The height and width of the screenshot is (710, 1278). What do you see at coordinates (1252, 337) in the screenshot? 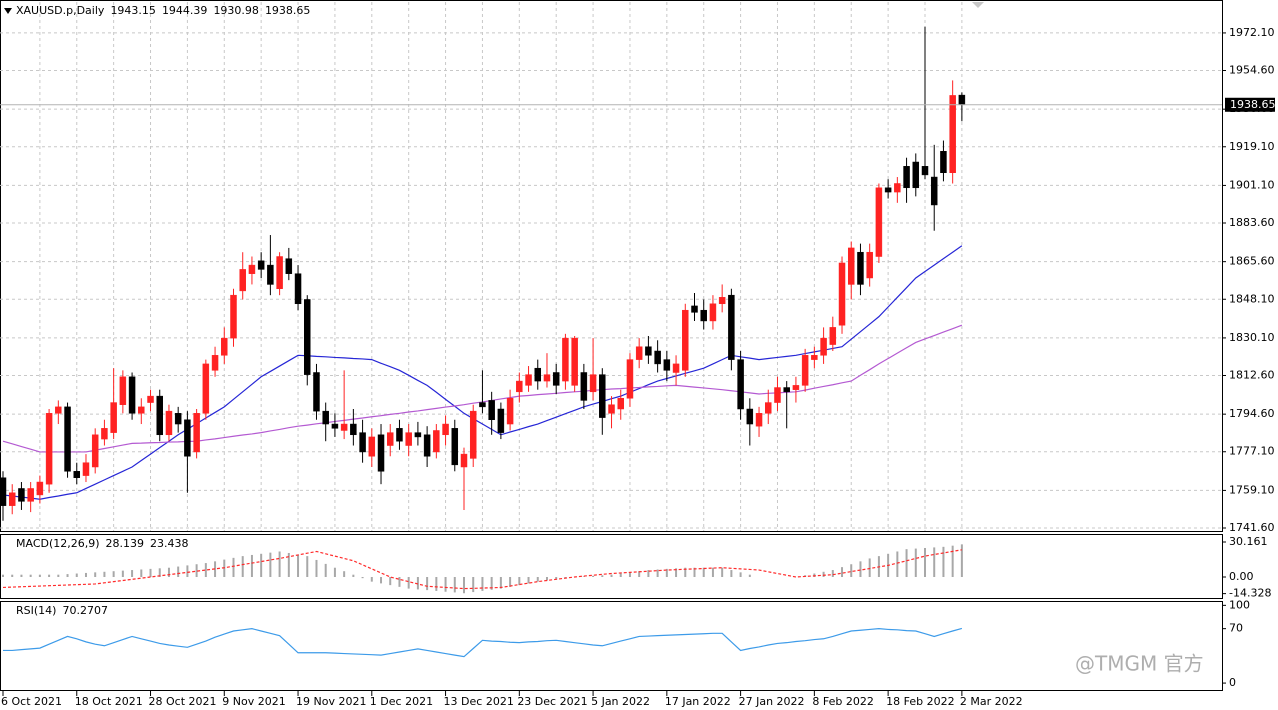
I see `y-tick-label: 1830.10` at bounding box center [1252, 337].